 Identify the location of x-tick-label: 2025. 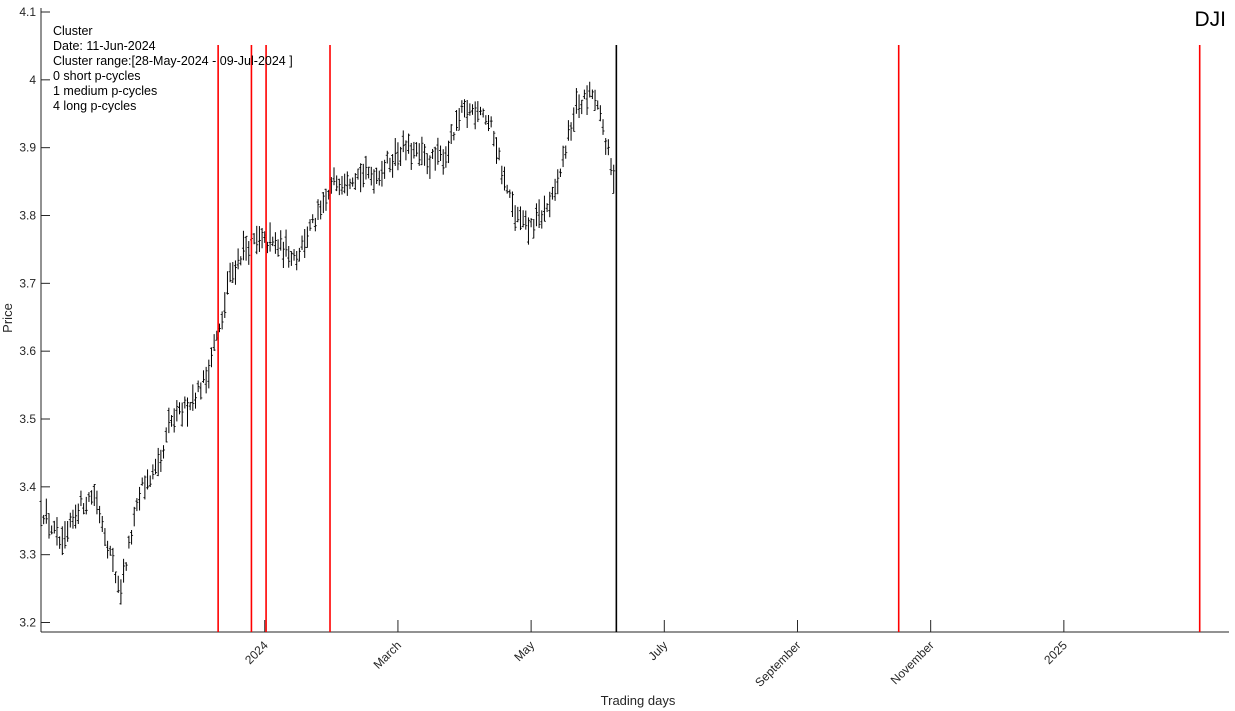
(1055, 652).